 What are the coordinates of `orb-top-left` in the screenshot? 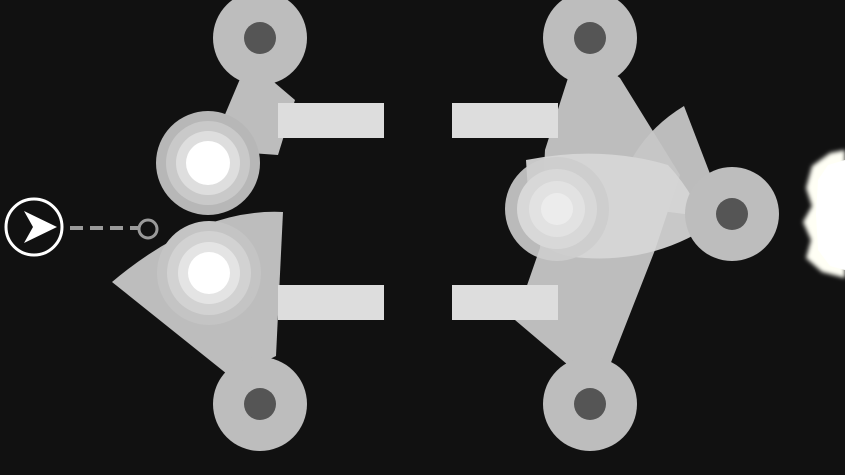 It's located at (208, 163).